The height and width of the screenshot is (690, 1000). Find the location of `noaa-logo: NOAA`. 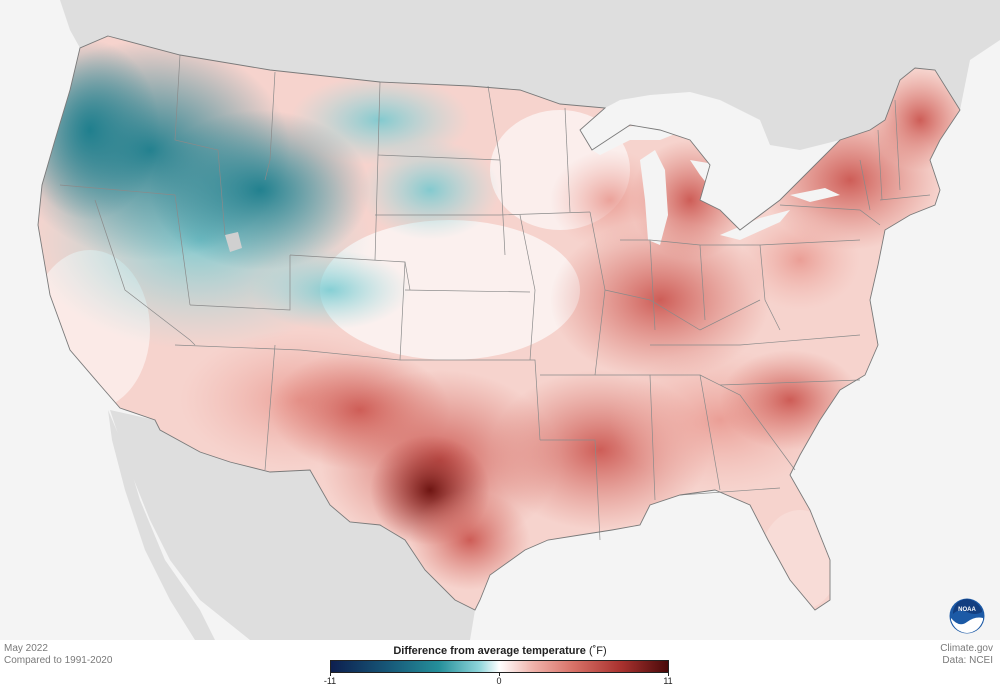

noaa-logo: NOAA is located at coordinates (967, 616).